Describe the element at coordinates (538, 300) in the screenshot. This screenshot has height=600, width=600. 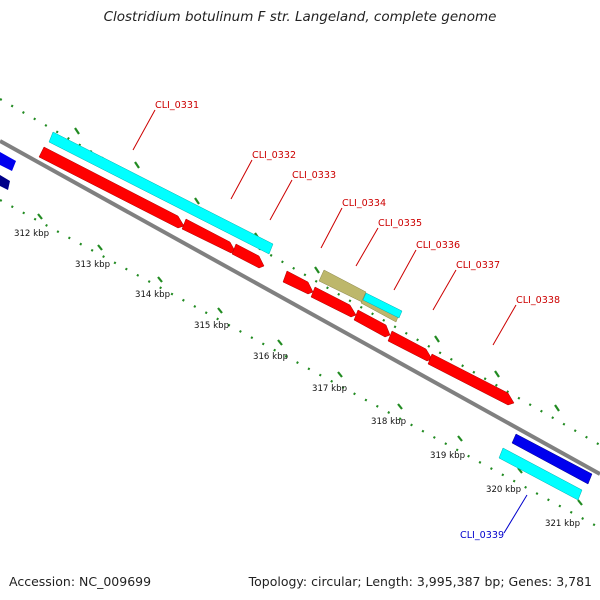
I see `gene-label-cli-0338: CLI_0338` at that location.